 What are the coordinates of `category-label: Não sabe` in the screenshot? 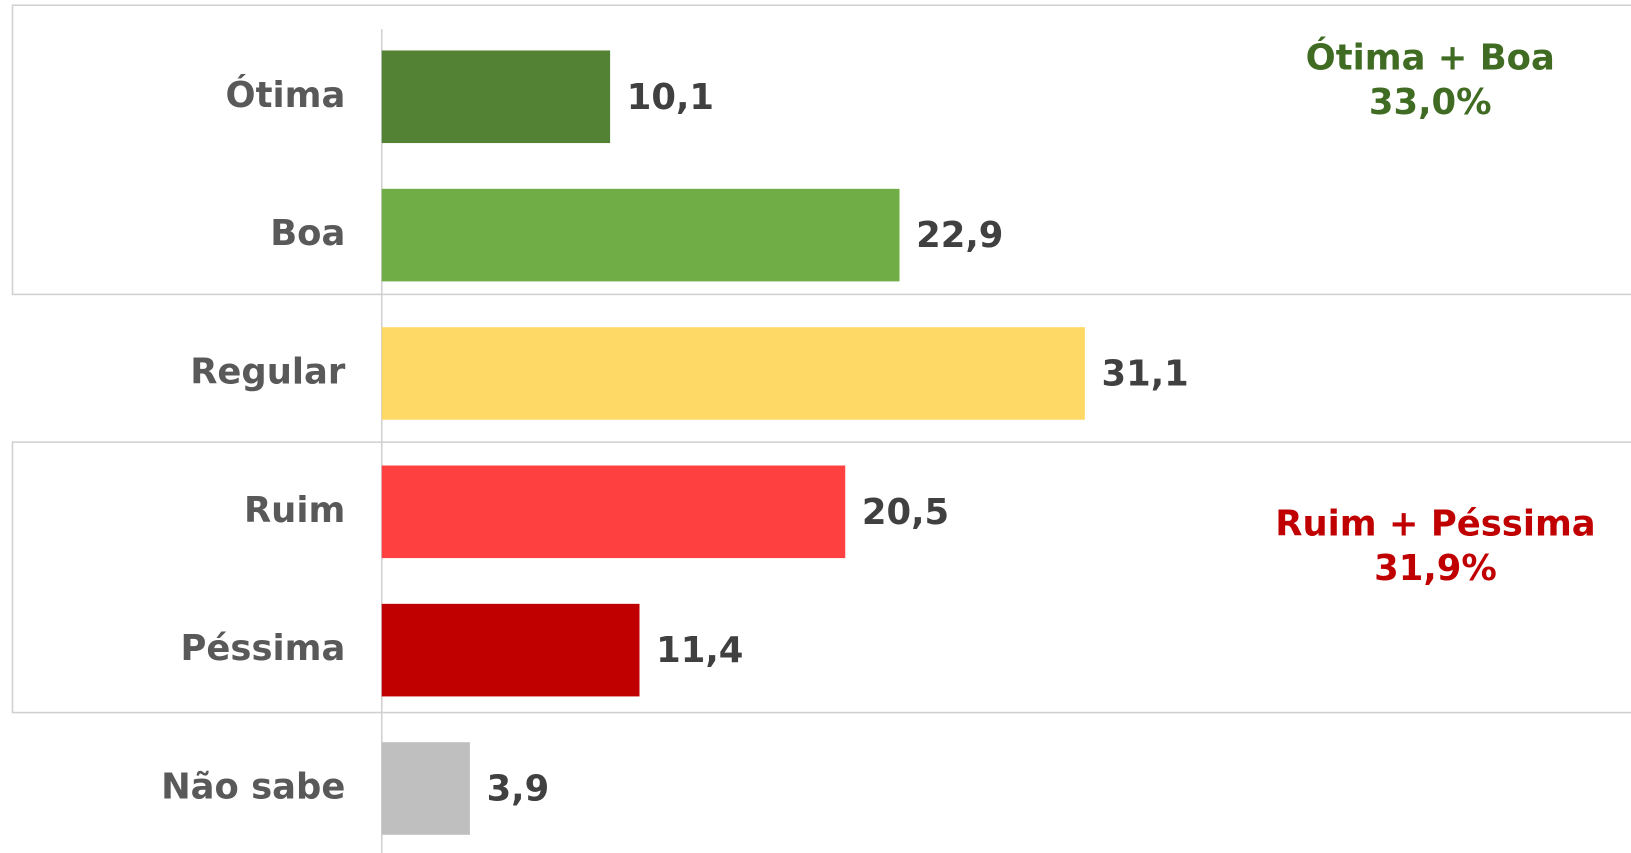 It's located at (253, 786).